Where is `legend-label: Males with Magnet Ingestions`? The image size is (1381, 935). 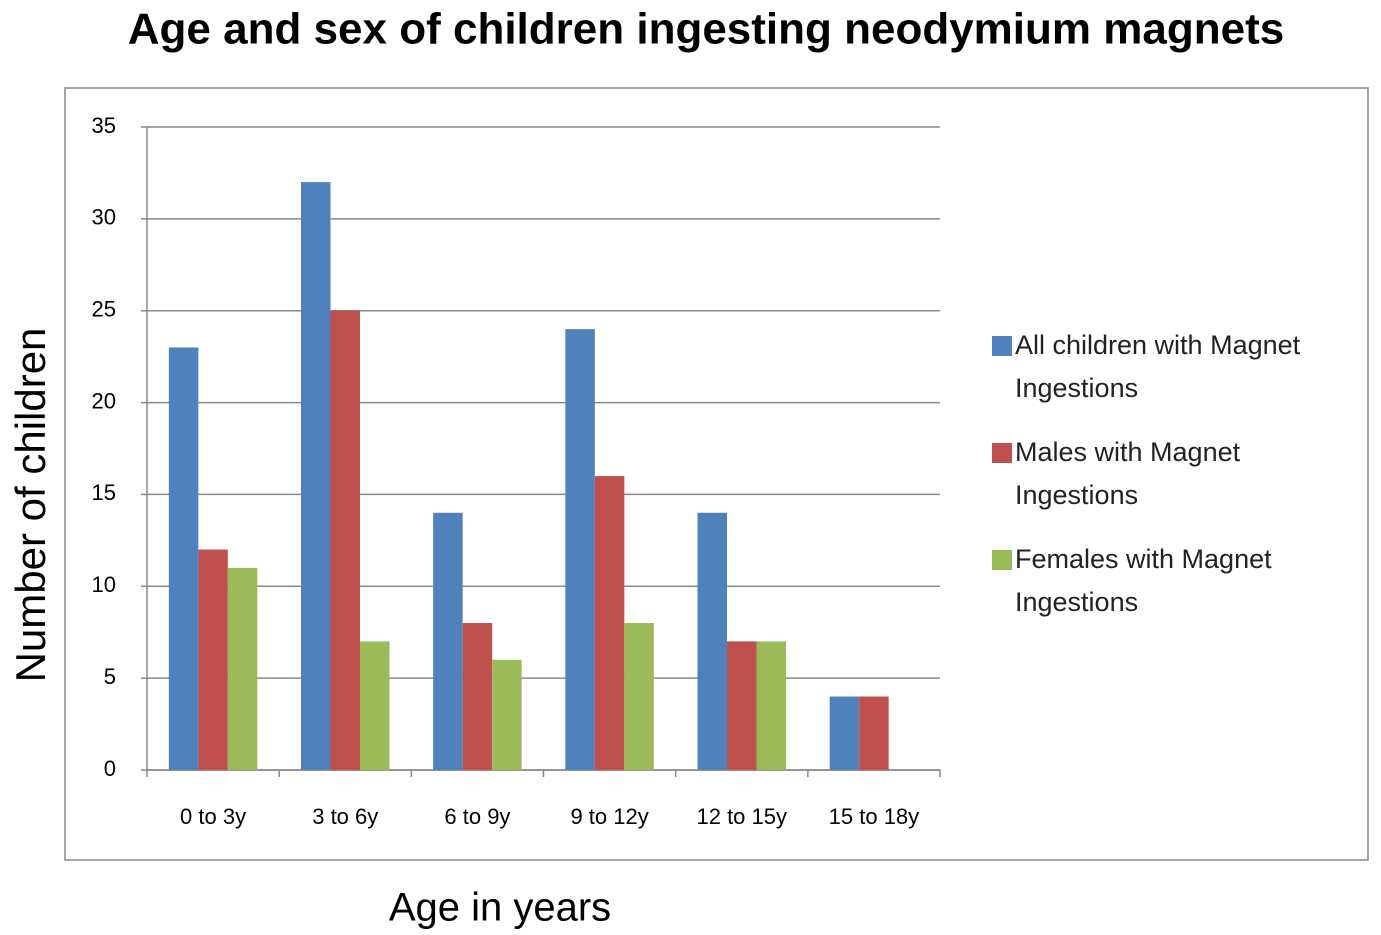 legend-label: Males with Magnet Ingestions is located at coordinates (1128, 473).